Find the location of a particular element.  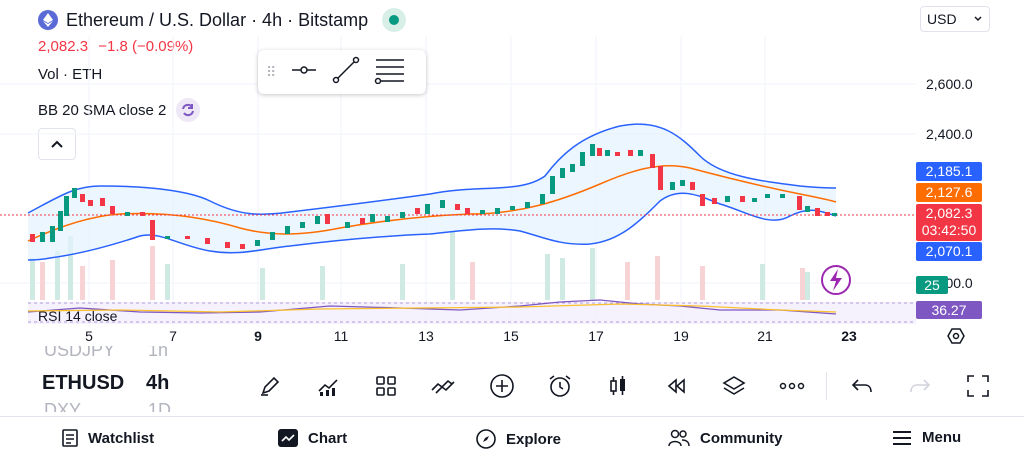

fib-retracement-tool-icon is located at coordinates (390, 72).